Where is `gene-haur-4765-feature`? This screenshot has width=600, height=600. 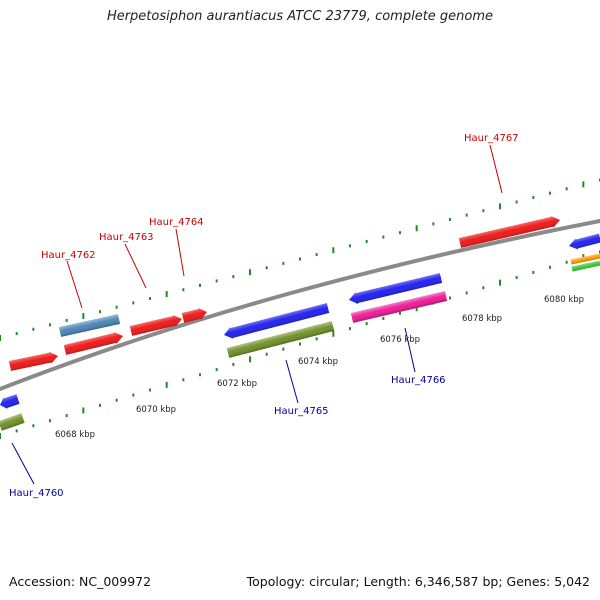
gene-haur-4765-feature is located at coordinates (280, 339).